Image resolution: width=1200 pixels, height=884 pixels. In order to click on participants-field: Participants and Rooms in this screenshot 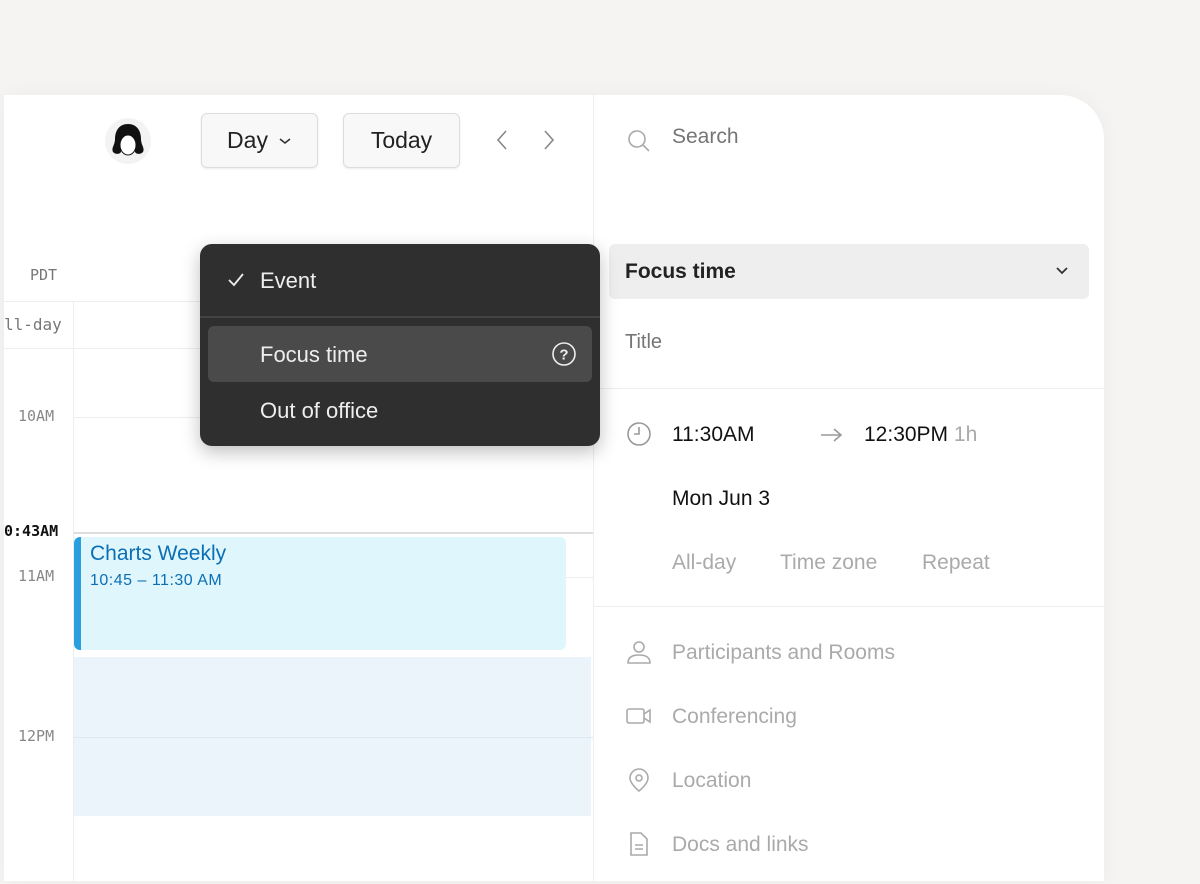, I will do `click(783, 652)`.